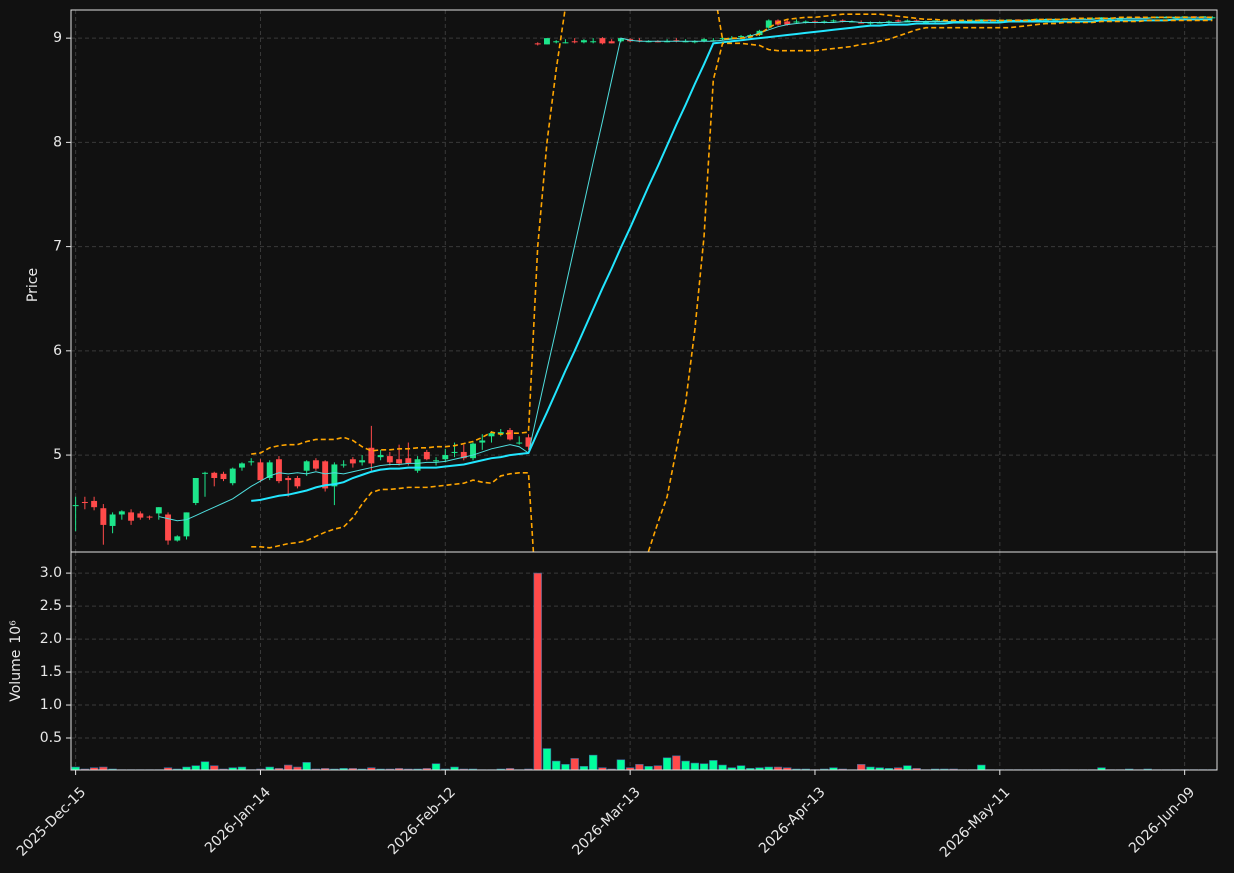 The image size is (1234, 873). Describe the element at coordinates (51, 606) in the screenshot. I see `y-tick-label: 2.5` at that location.